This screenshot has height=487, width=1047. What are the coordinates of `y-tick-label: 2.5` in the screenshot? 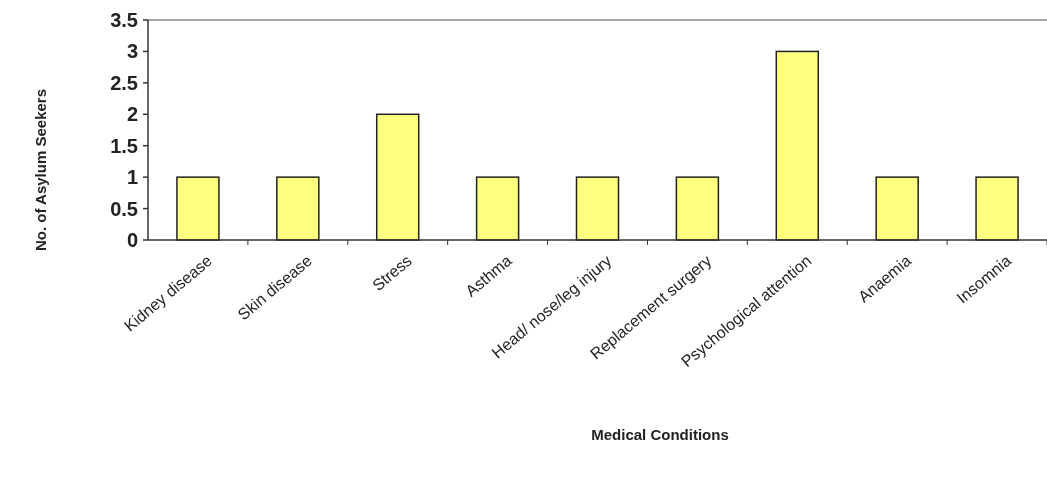 It's located at (124, 82).